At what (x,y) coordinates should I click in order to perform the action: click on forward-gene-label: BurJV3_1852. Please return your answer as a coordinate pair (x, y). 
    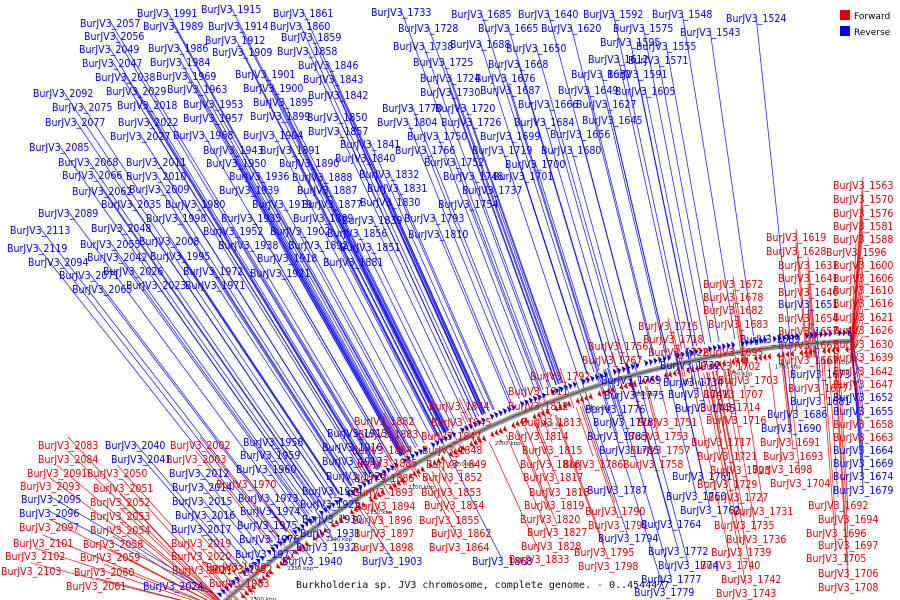
    Looking at the image, I should click on (452, 478).